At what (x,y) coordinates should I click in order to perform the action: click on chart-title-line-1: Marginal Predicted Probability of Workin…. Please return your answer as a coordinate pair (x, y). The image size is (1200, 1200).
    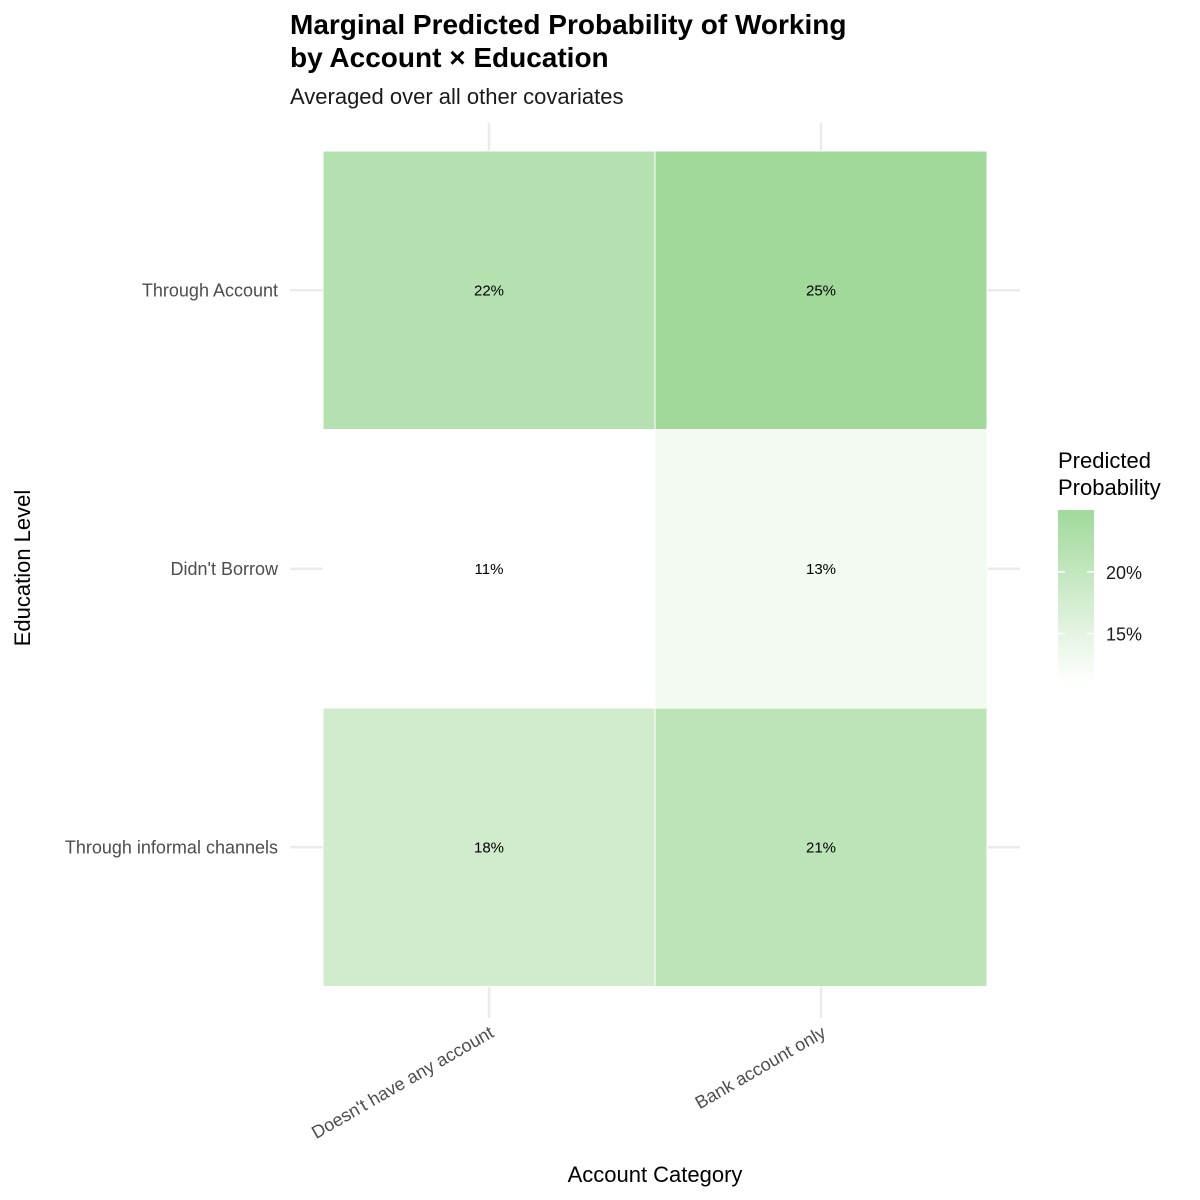
    Looking at the image, I should click on (568, 24).